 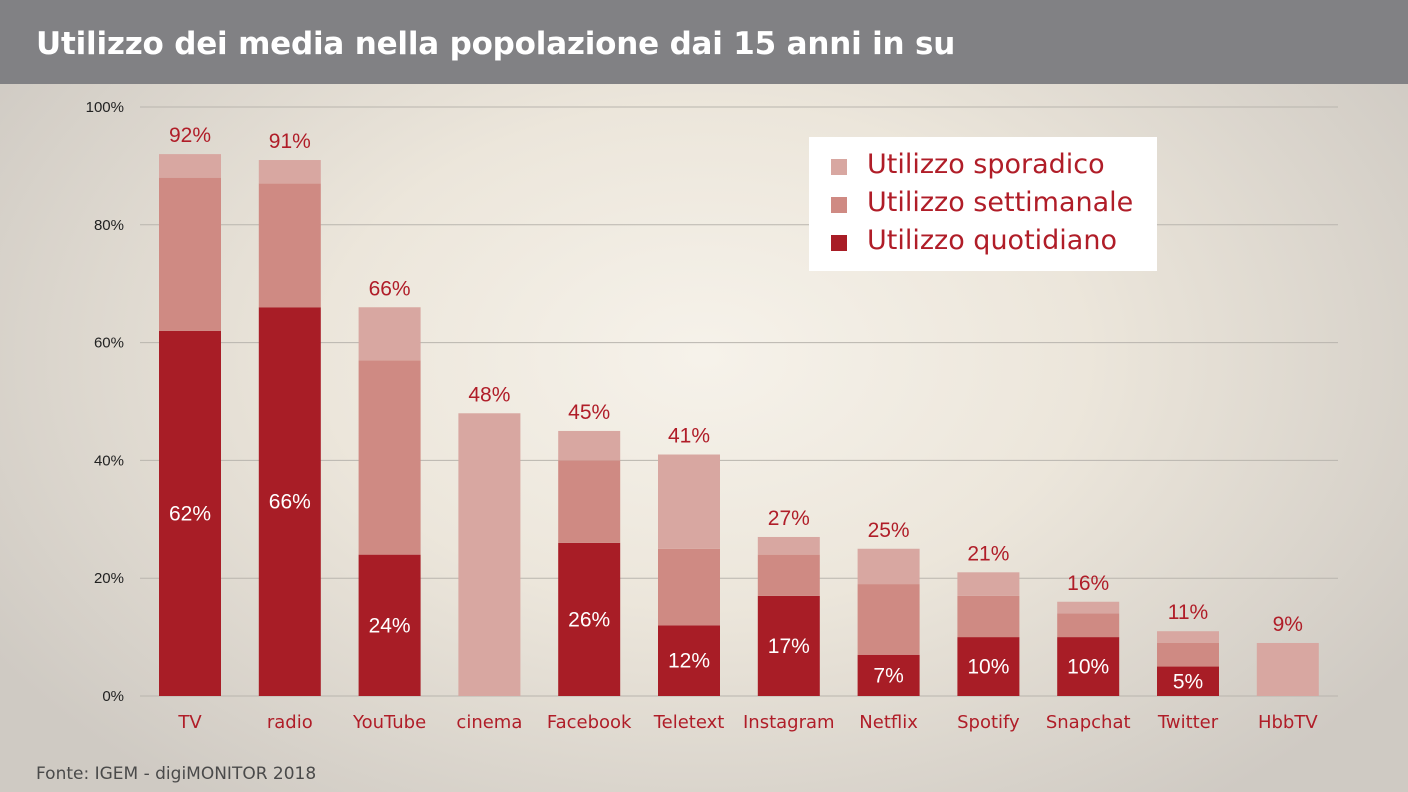 I want to click on total-label: 9%, so click(x=1288, y=624).